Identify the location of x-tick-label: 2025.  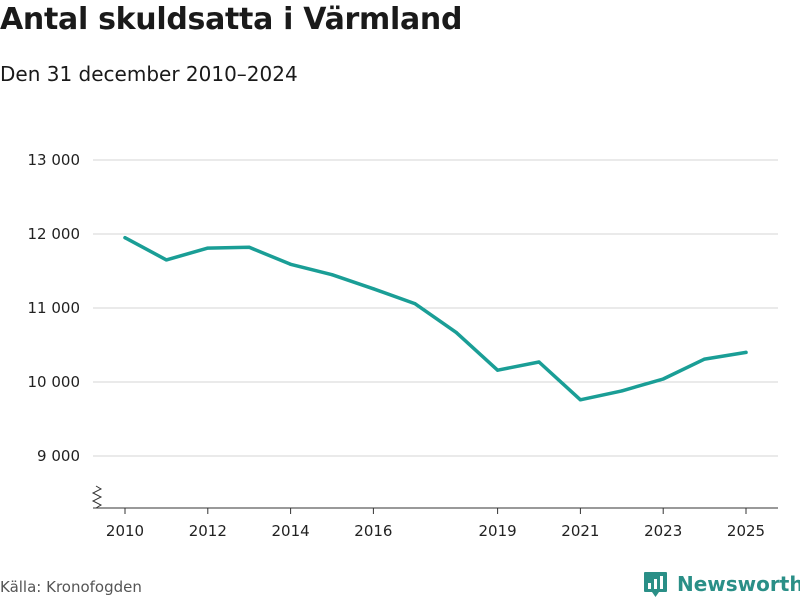
(746, 531).